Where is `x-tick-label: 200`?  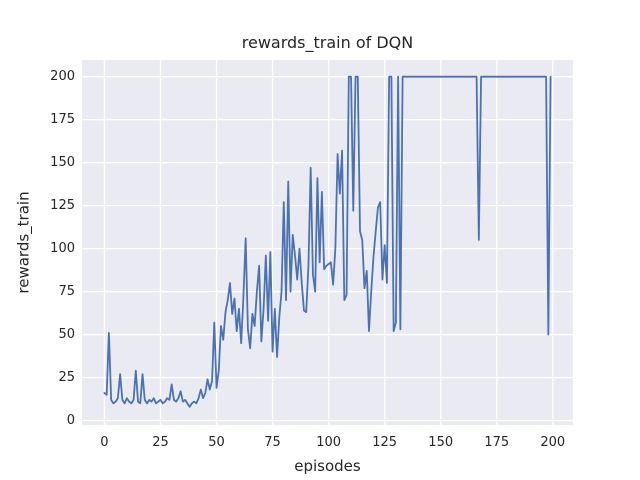
x-tick-label: 200 is located at coordinates (553, 442).